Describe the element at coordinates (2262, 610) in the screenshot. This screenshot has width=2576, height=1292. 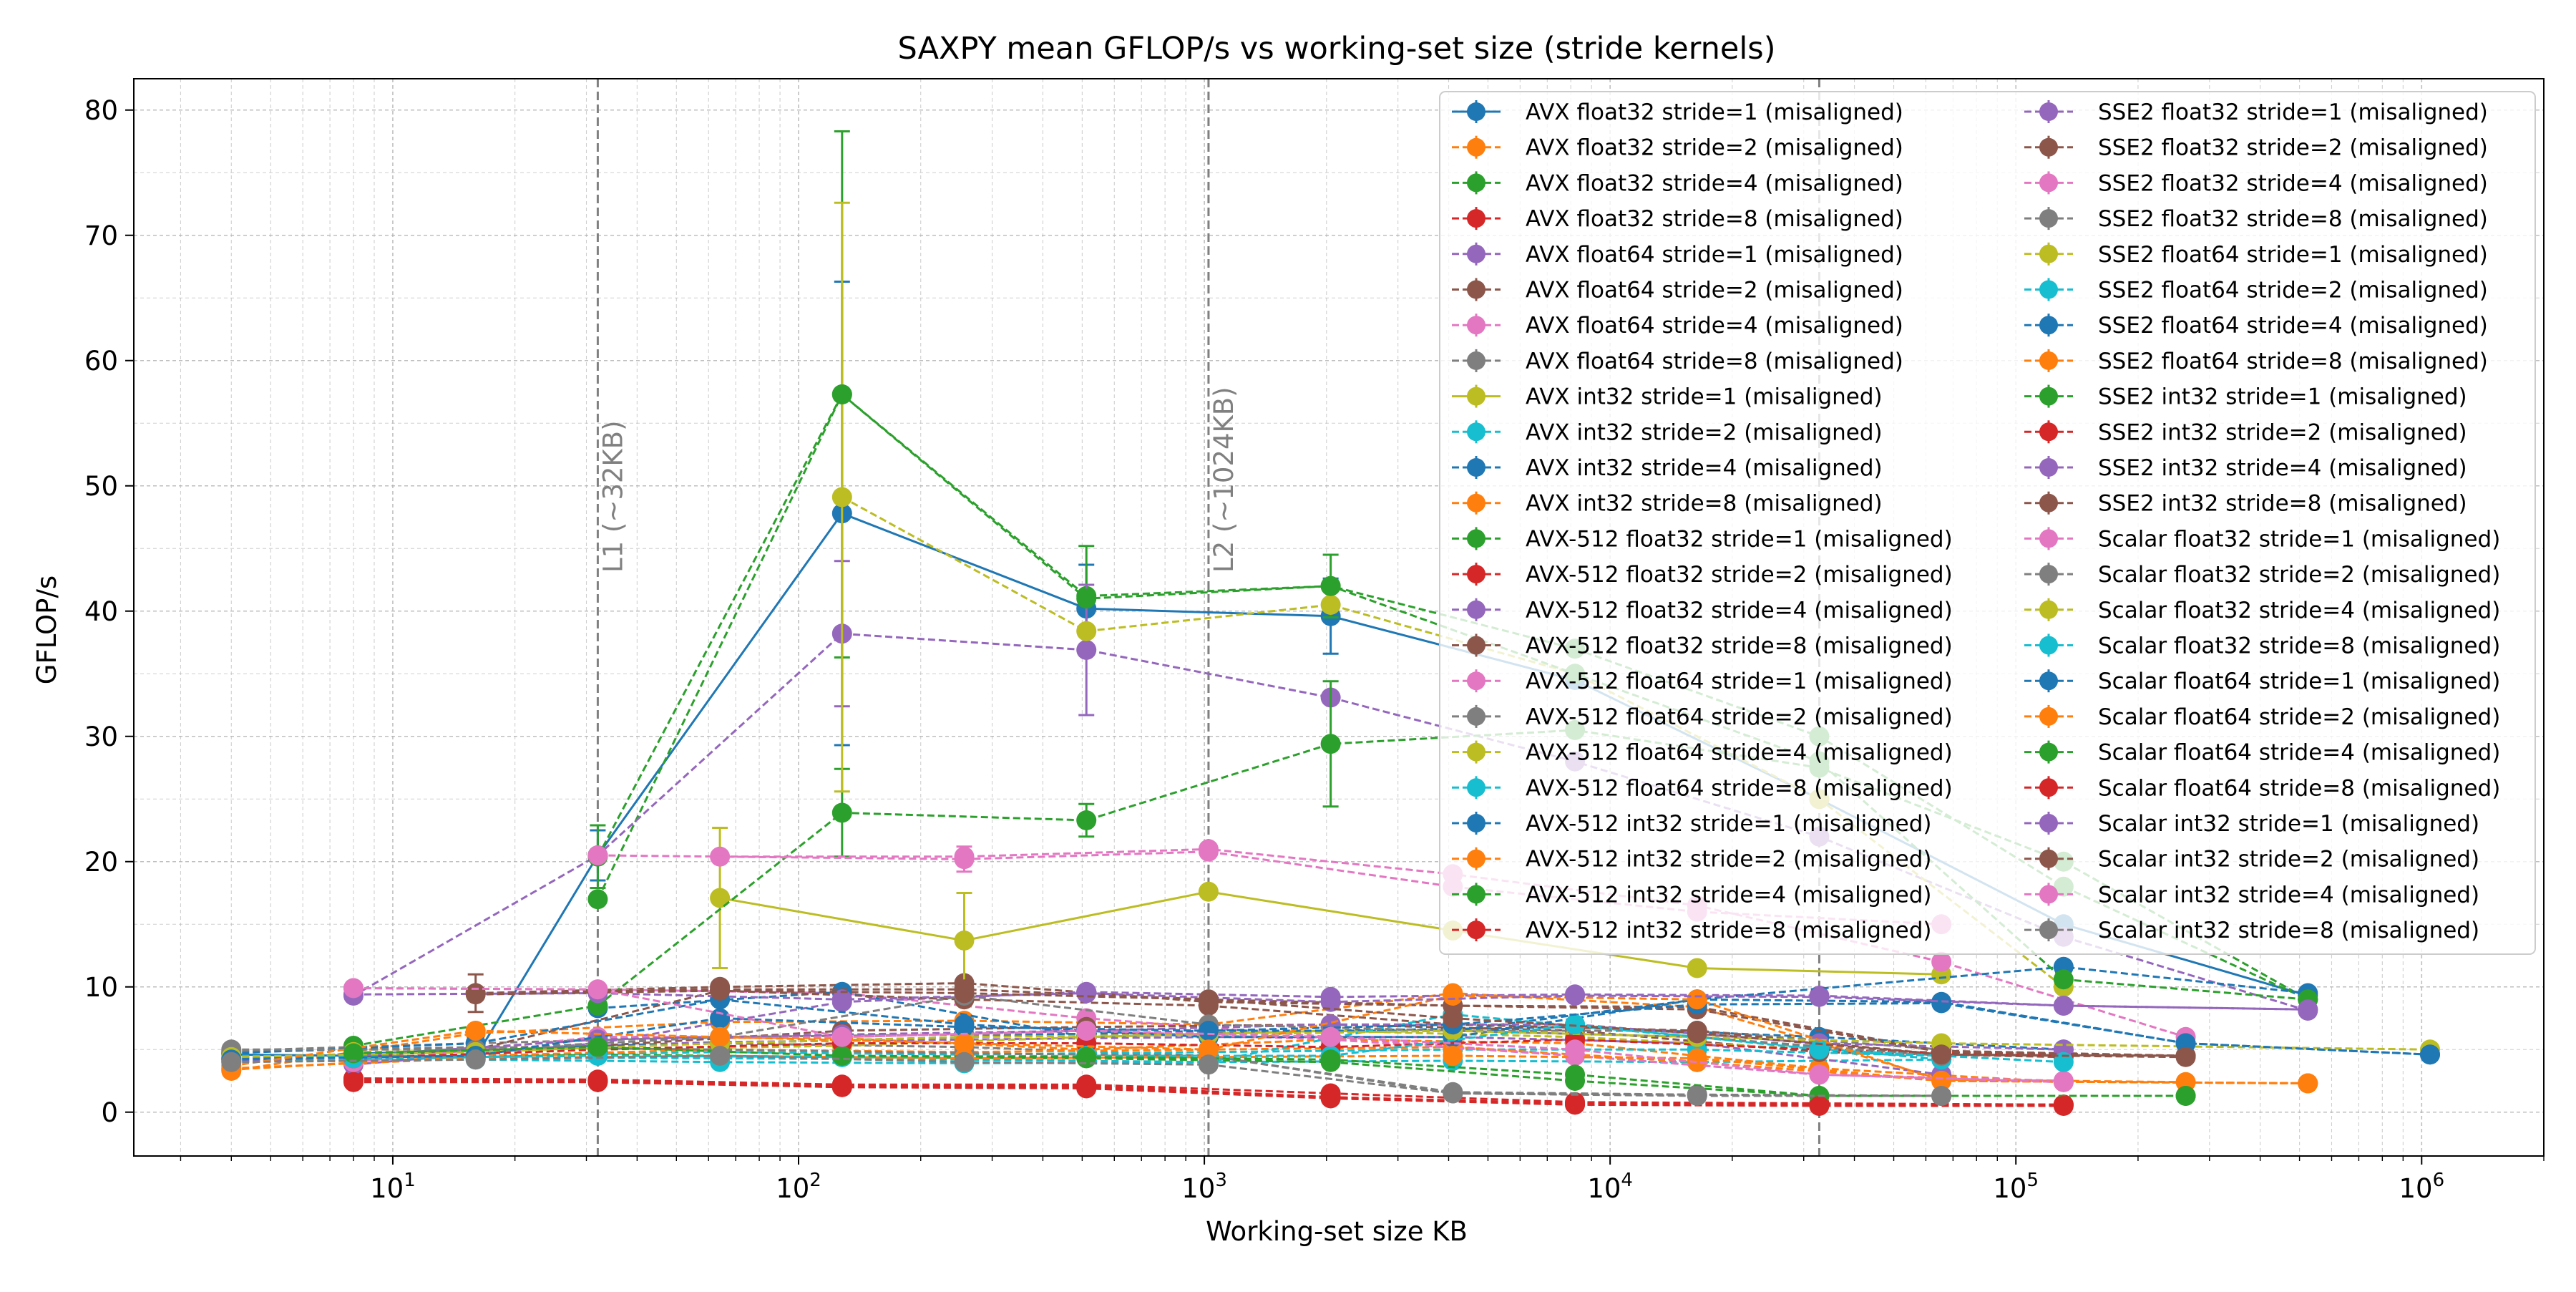
I see `legend-item: Scalar float32 stride=4 (misaligned)` at that location.